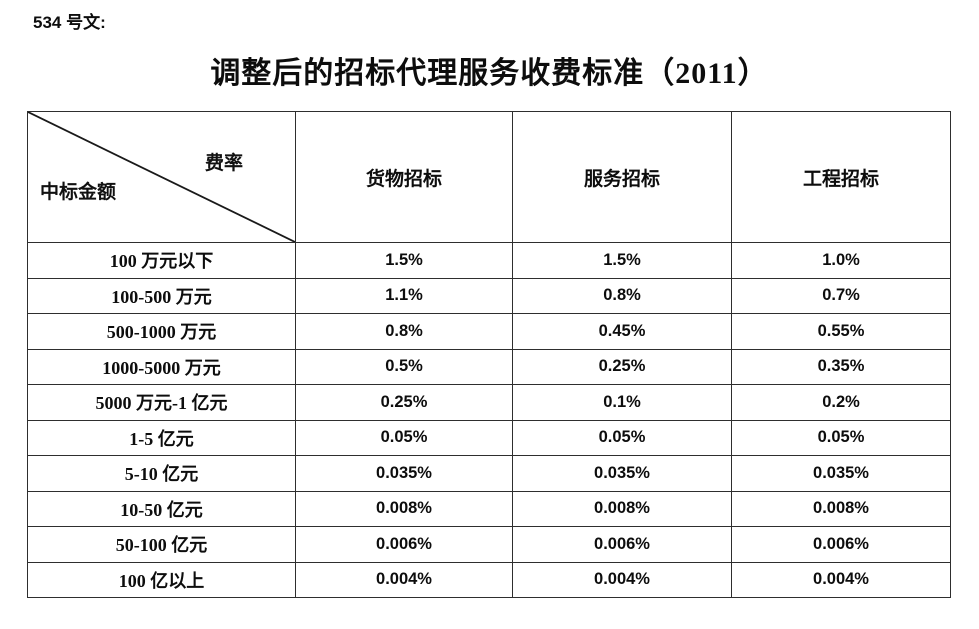 This screenshot has width=979, height=629. What do you see at coordinates (841, 331) in the screenshot?
I see `fee-cell: 0.55%` at bounding box center [841, 331].